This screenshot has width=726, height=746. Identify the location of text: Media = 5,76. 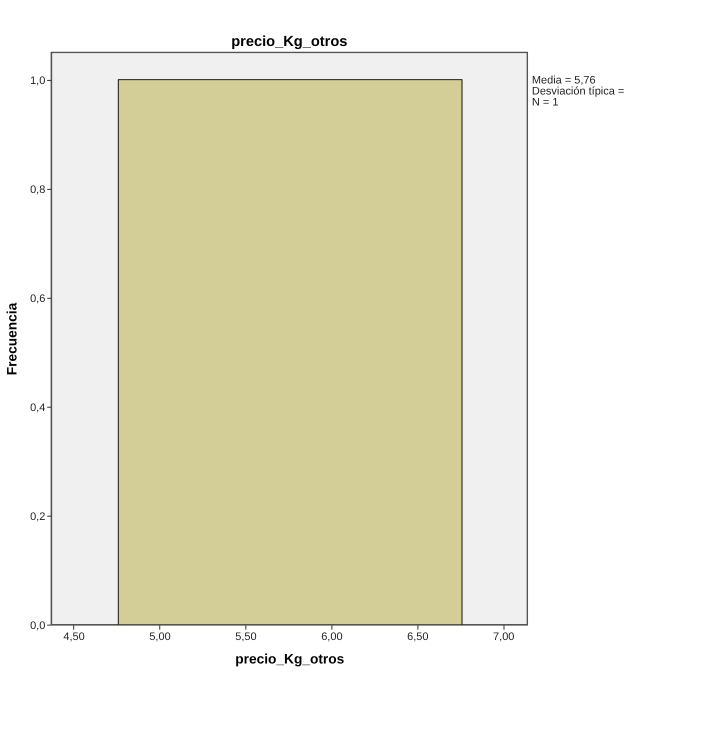
(564, 80).